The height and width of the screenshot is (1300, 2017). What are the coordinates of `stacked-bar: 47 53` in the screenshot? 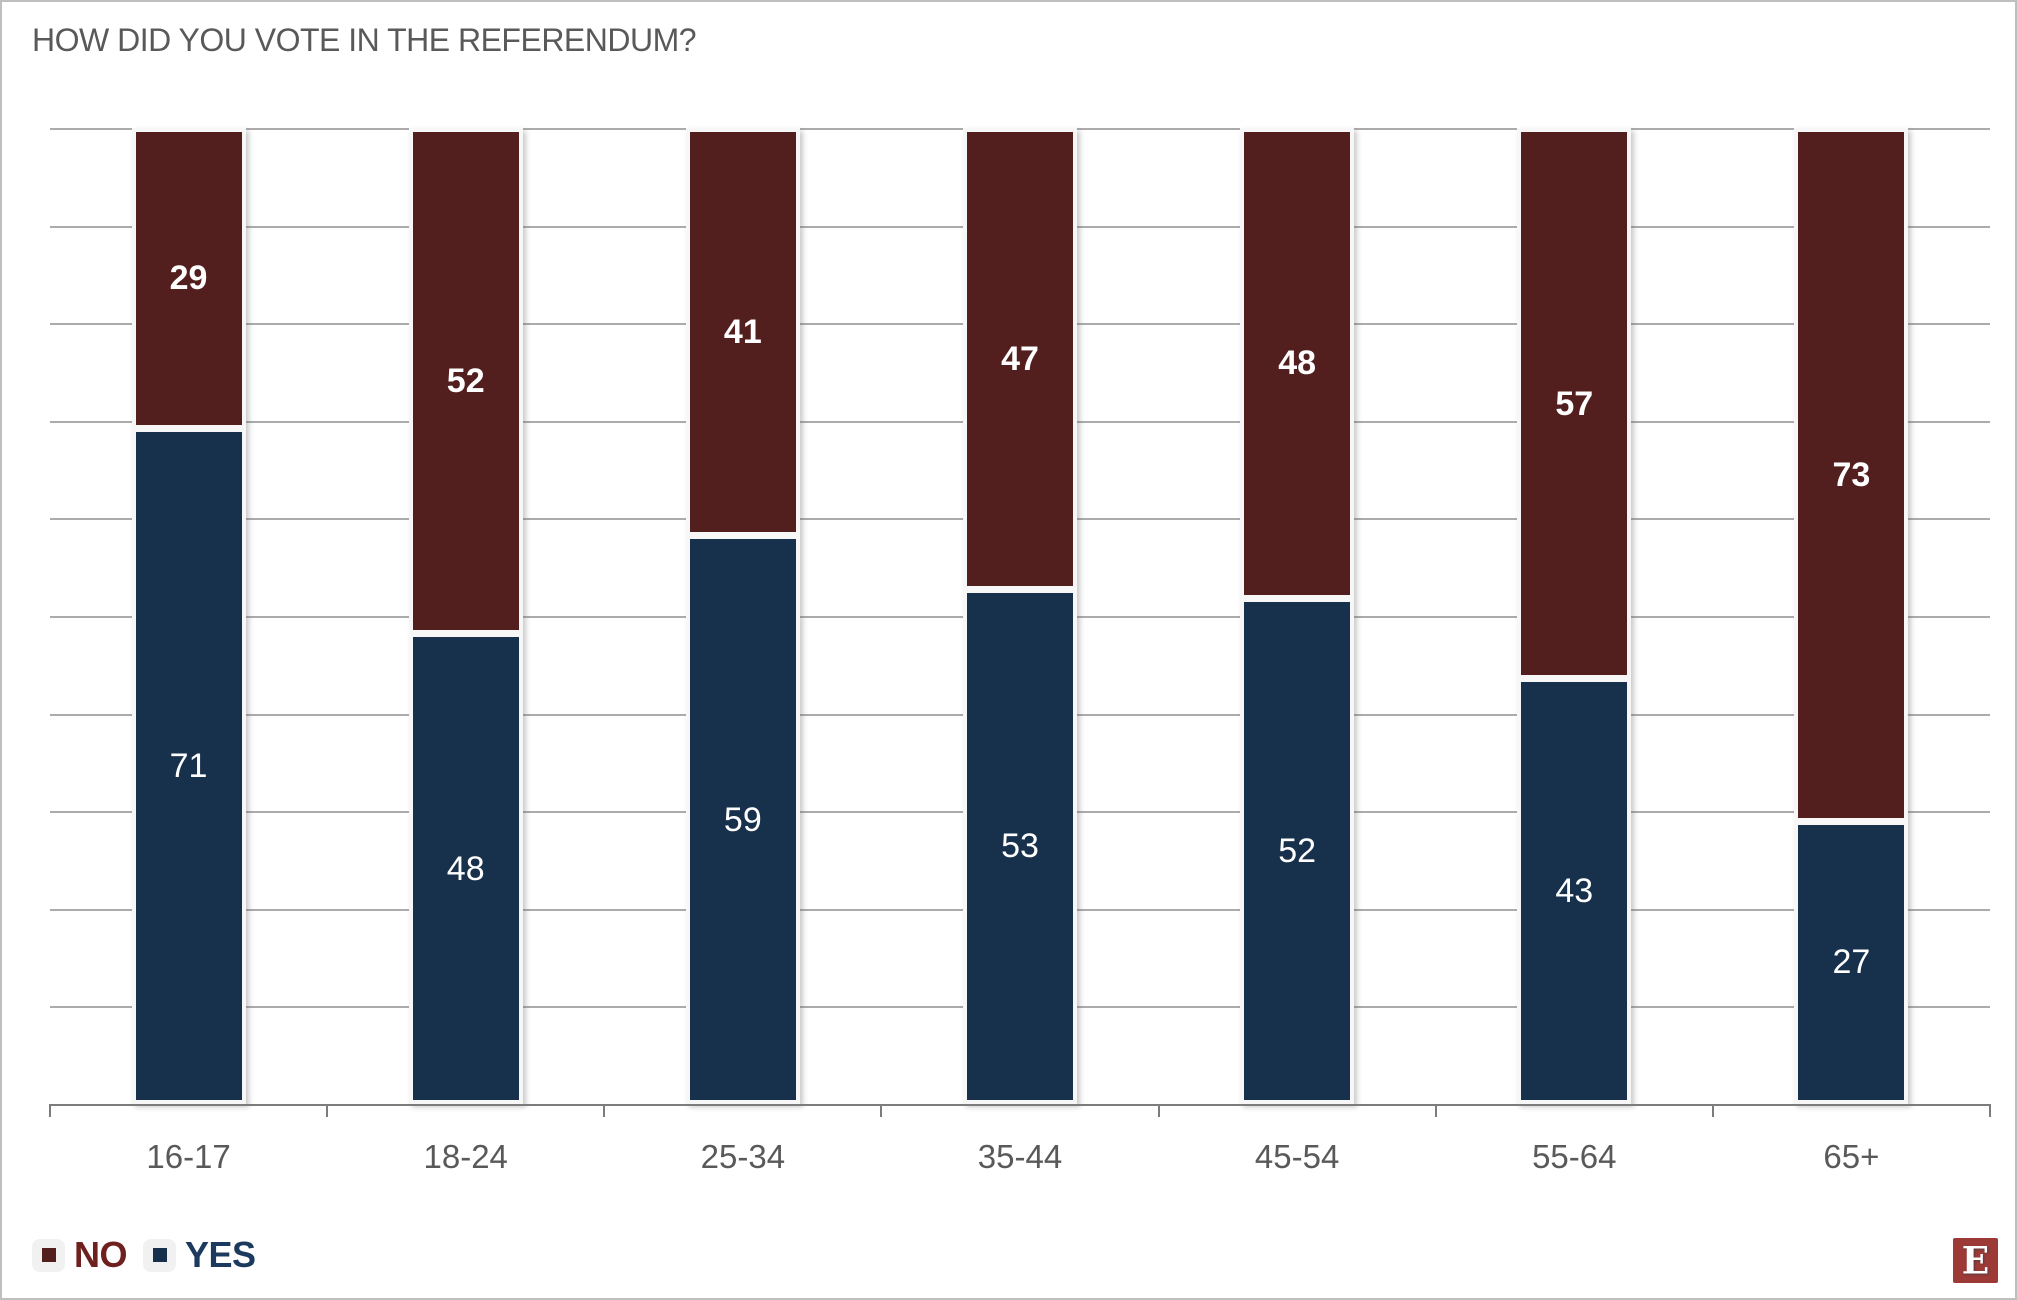 It's located at (1019, 616).